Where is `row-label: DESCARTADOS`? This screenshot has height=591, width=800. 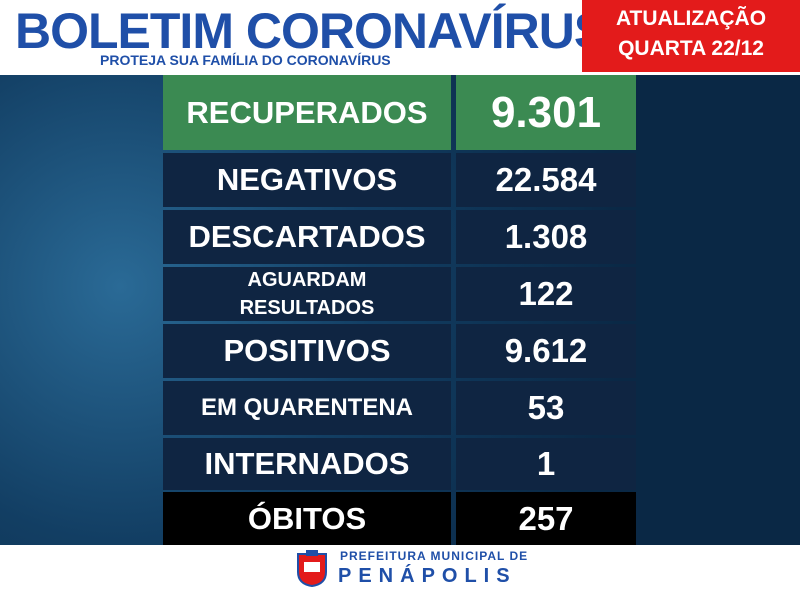 row-label: DESCARTADOS is located at coordinates (307, 237).